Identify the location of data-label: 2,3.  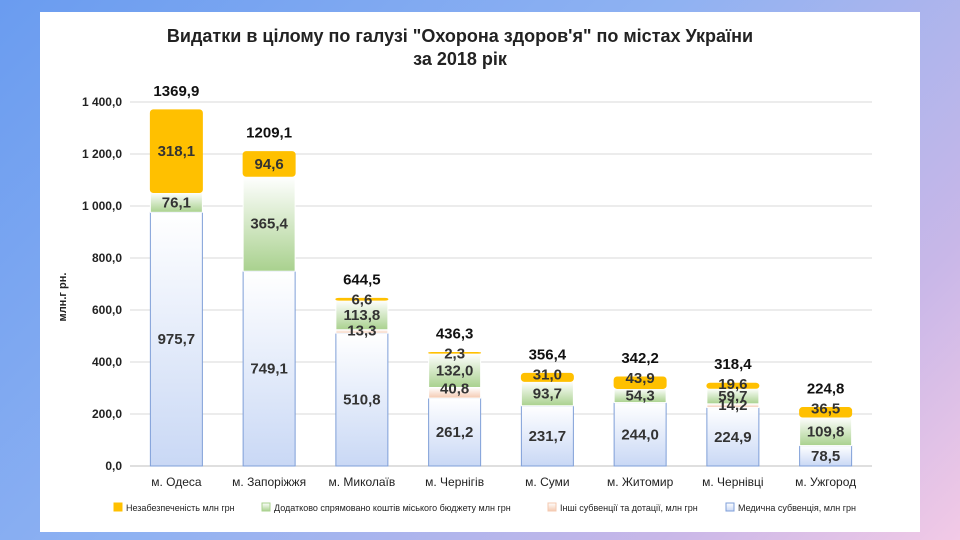
(454, 354).